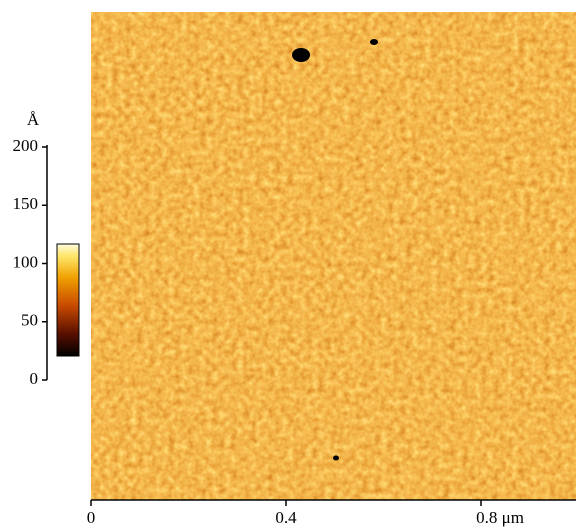 This screenshot has width=576, height=529. What do you see at coordinates (33, 119) in the screenshot?
I see `z-unit: Å` at bounding box center [33, 119].